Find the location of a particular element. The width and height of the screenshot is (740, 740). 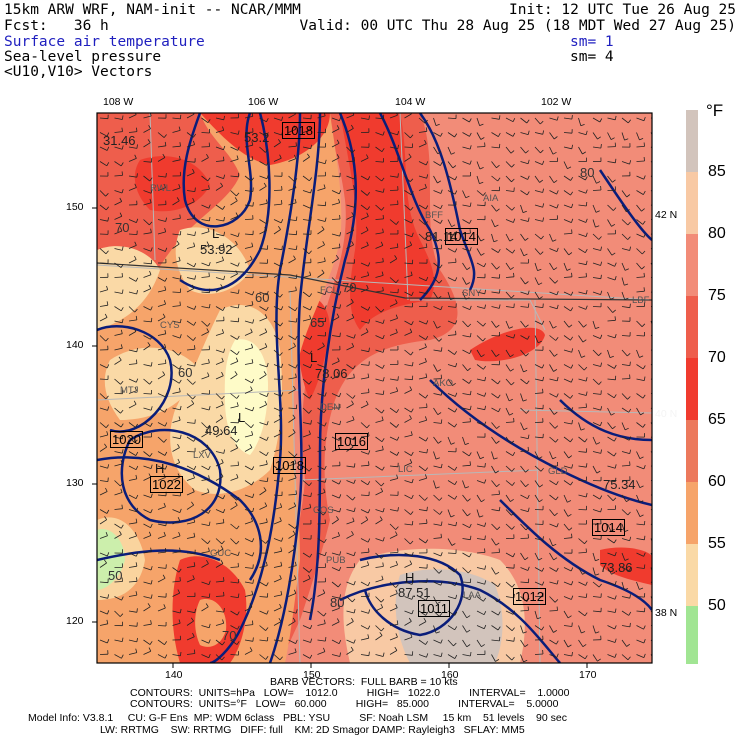

x-grid-150: 150 is located at coordinates (312, 675).